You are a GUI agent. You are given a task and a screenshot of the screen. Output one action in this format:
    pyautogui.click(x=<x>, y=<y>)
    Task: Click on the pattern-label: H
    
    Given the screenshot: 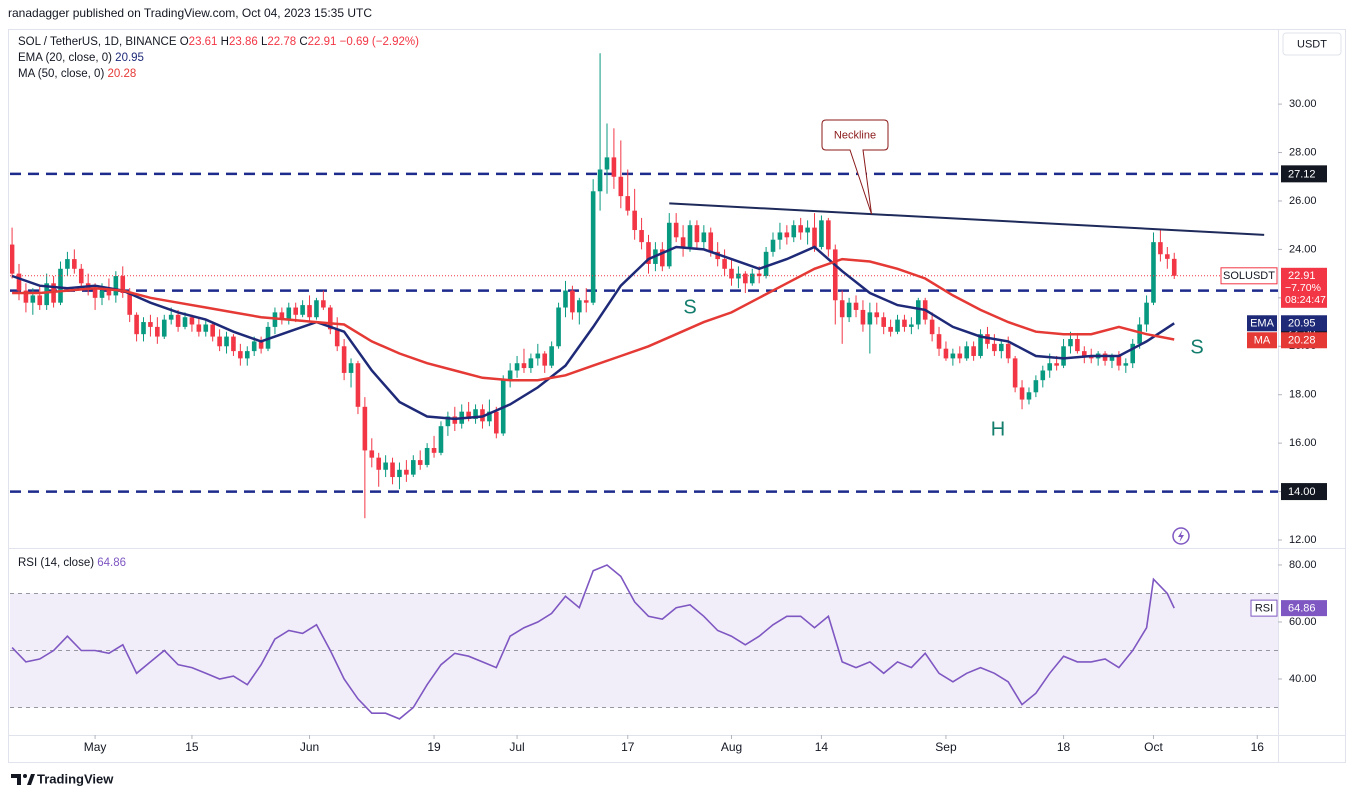 What is the action you would take?
    pyautogui.click(x=998, y=429)
    